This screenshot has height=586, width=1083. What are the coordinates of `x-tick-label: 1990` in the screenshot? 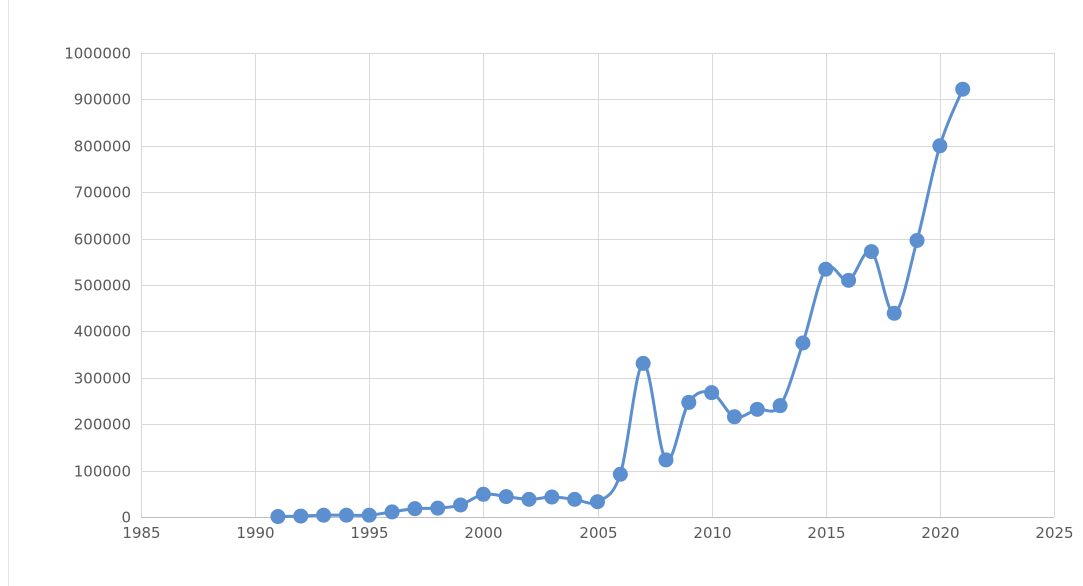 It's located at (255, 533).